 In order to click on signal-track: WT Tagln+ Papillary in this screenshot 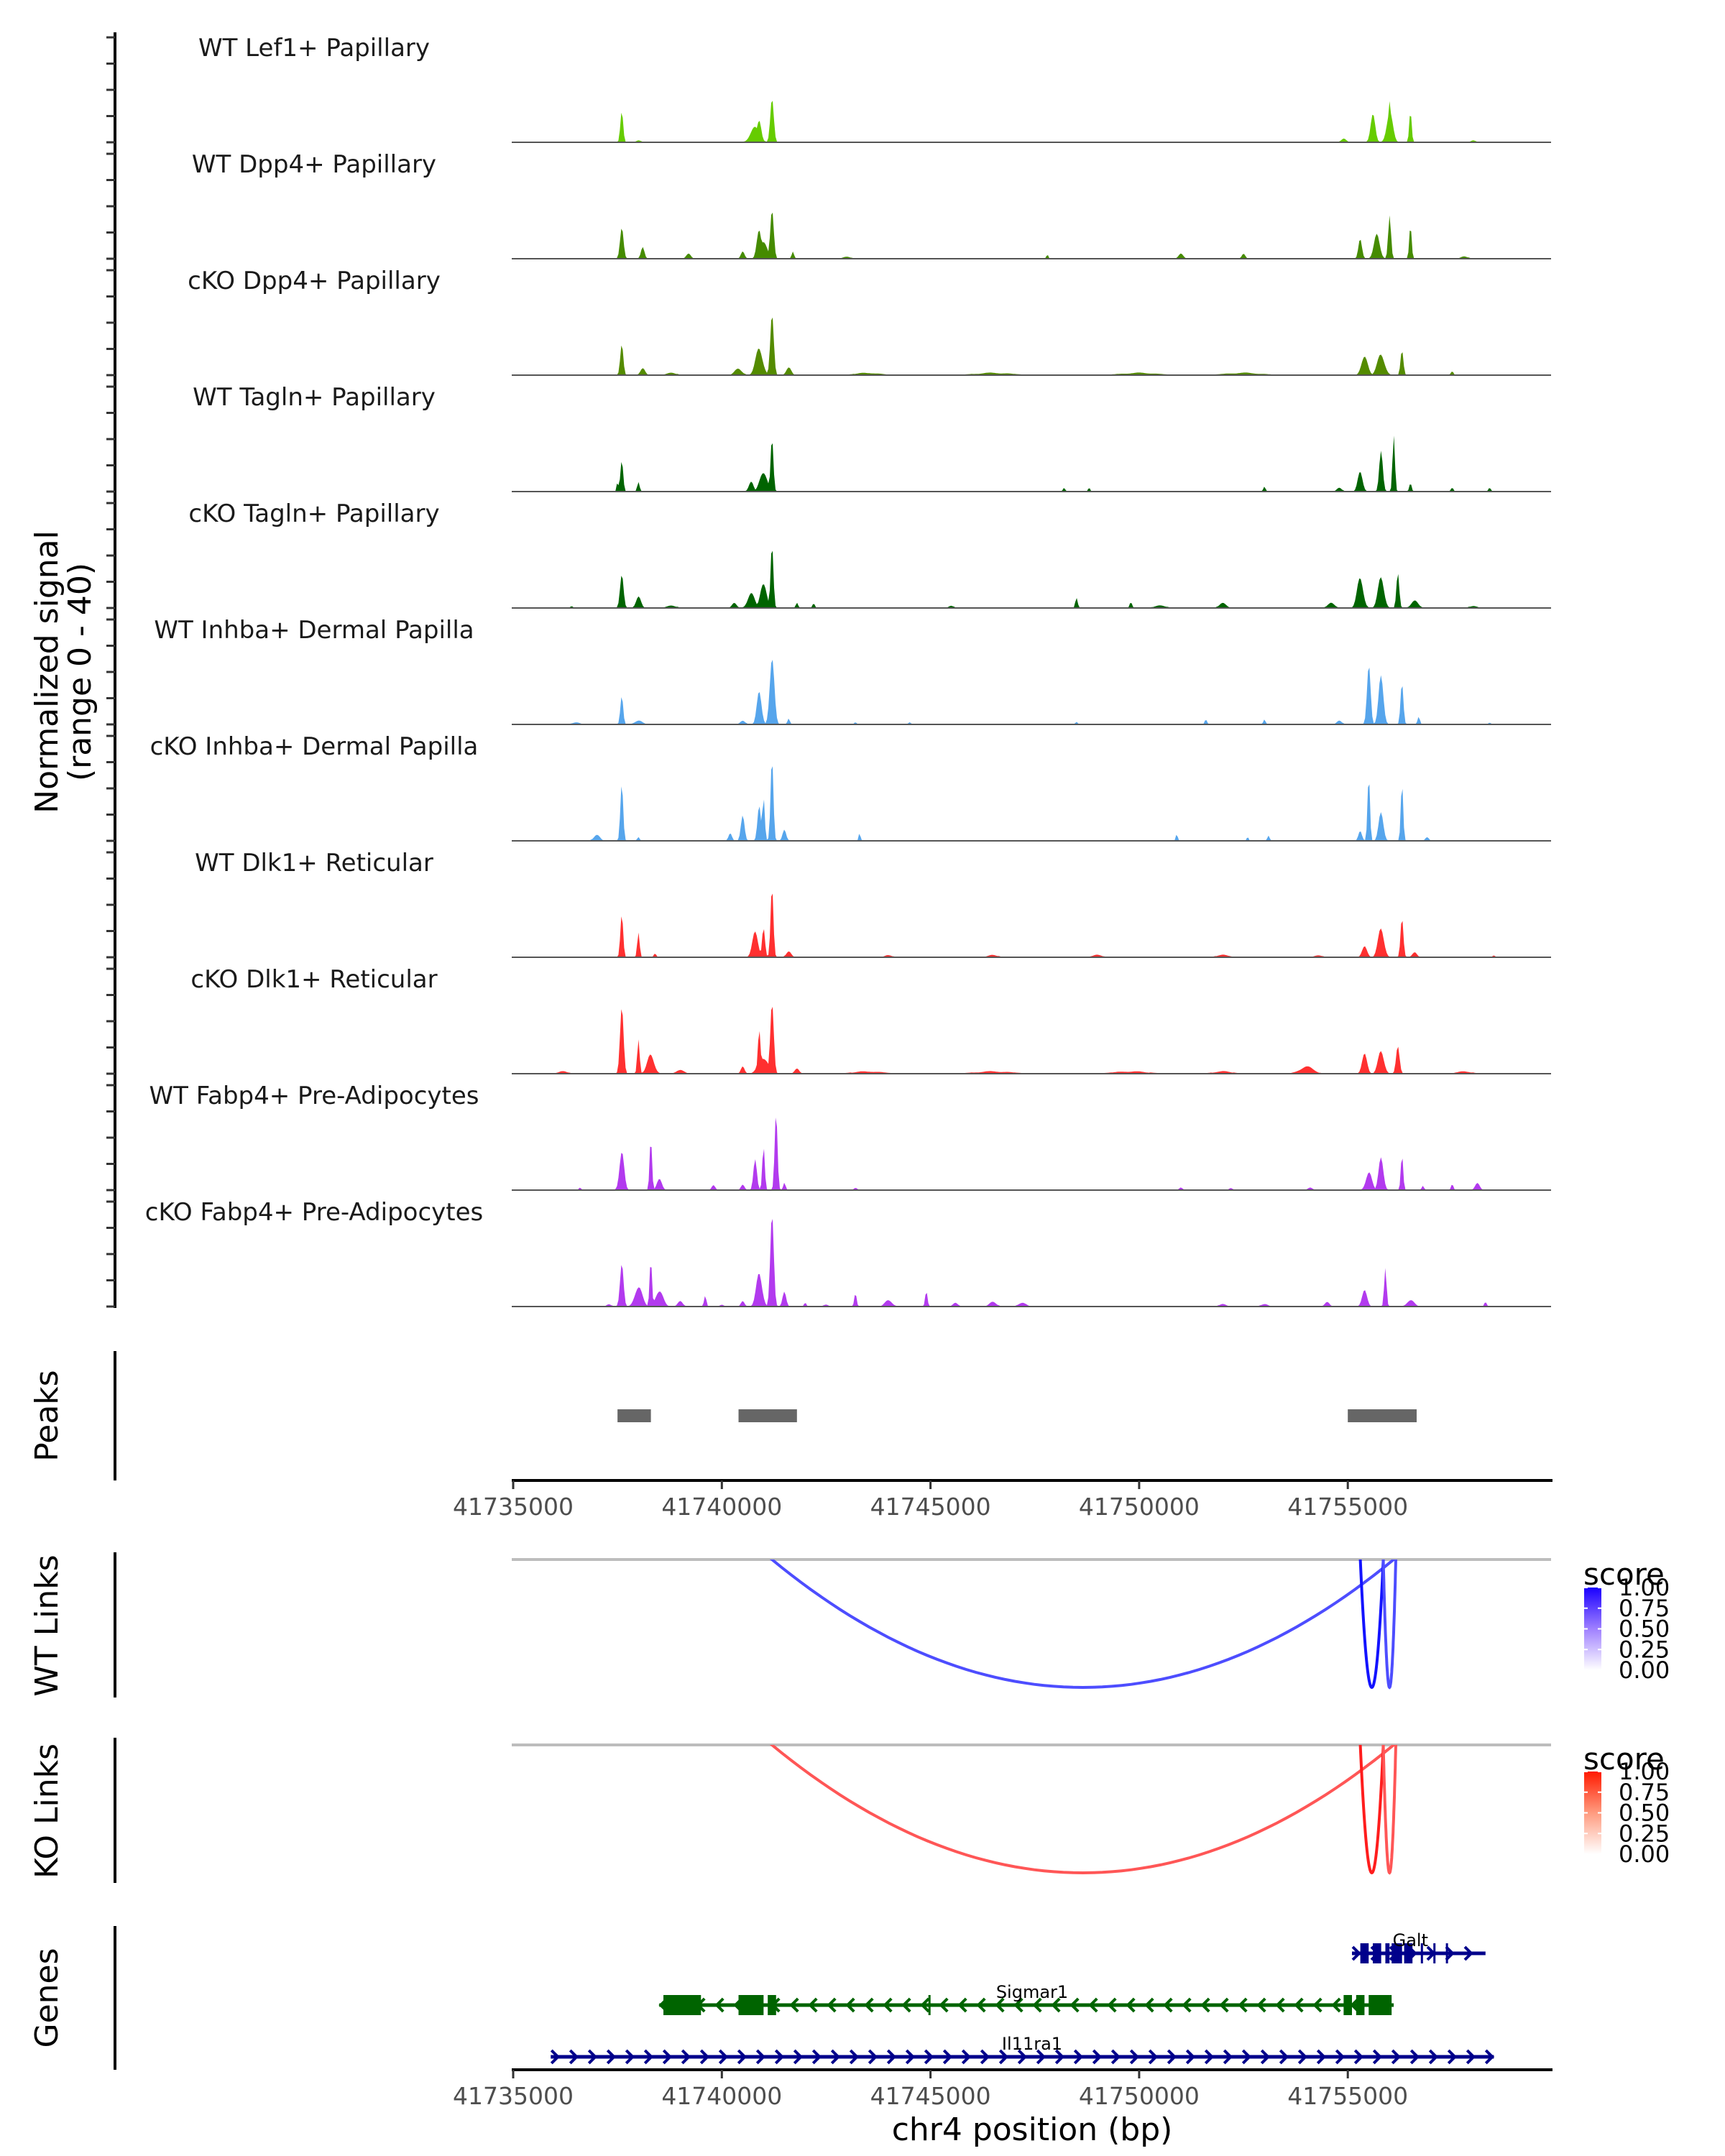, I will do `click(872, 437)`.